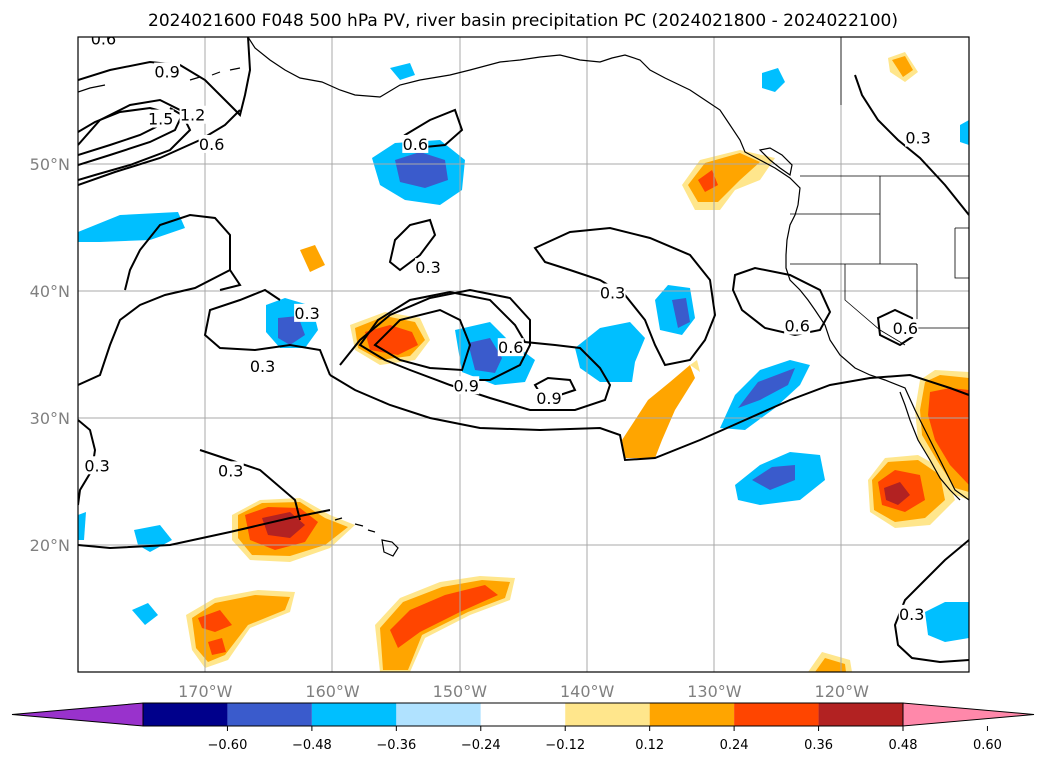 The width and height of the screenshot is (1047, 765). What do you see at coordinates (50, 164) in the screenshot?
I see `lat-tick-label: 50°N` at bounding box center [50, 164].